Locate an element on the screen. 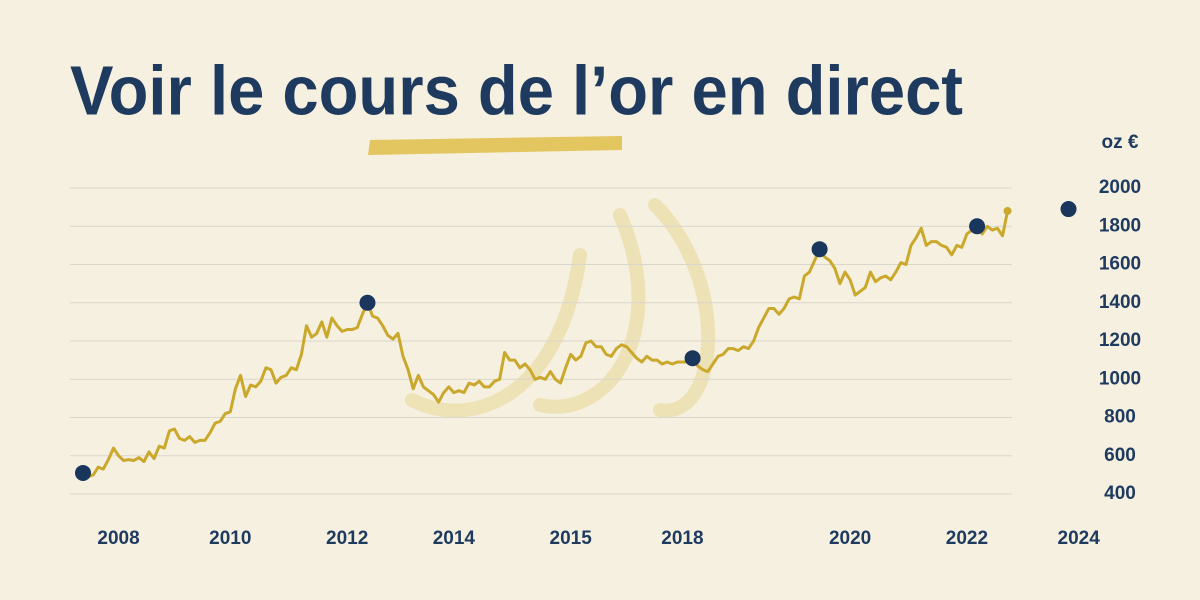 Image resolution: width=1200 pixels, height=600 pixels. y-tick-label: 1000 is located at coordinates (1120, 378).